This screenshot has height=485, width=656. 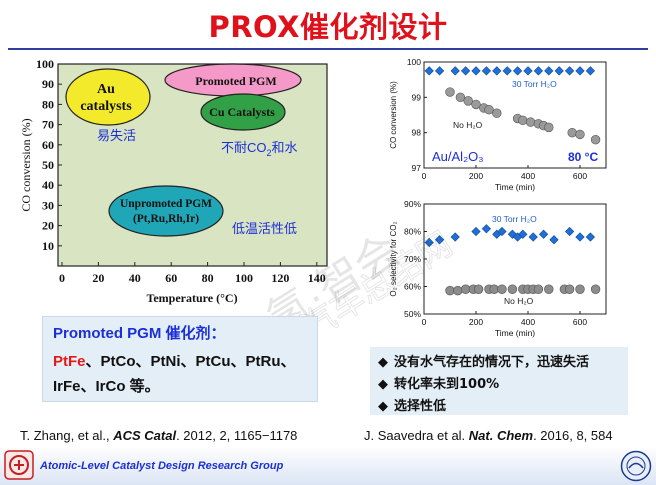 What do you see at coordinates (116, 135) in the screenshot?
I see `annotation-au: 易失活` at bounding box center [116, 135].